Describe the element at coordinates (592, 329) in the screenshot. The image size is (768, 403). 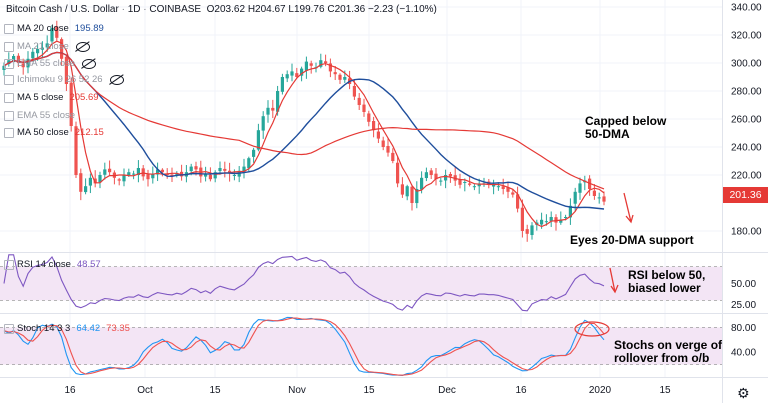
I see `stoch-highlight-circle` at that location.